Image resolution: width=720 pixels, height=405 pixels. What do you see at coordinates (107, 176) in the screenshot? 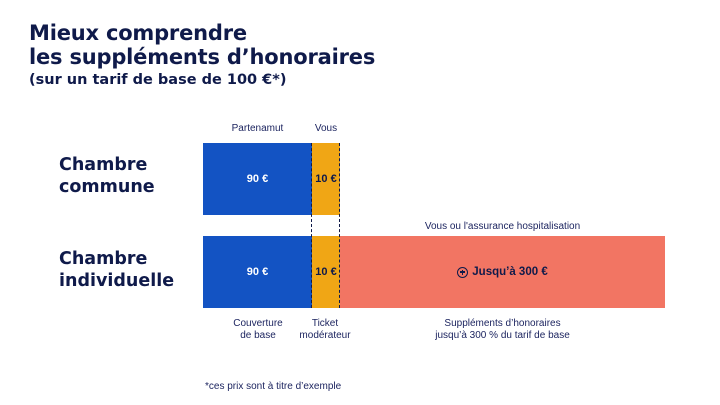
I see `row-label-chambre-commune: Chambre commune` at bounding box center [107, 176].